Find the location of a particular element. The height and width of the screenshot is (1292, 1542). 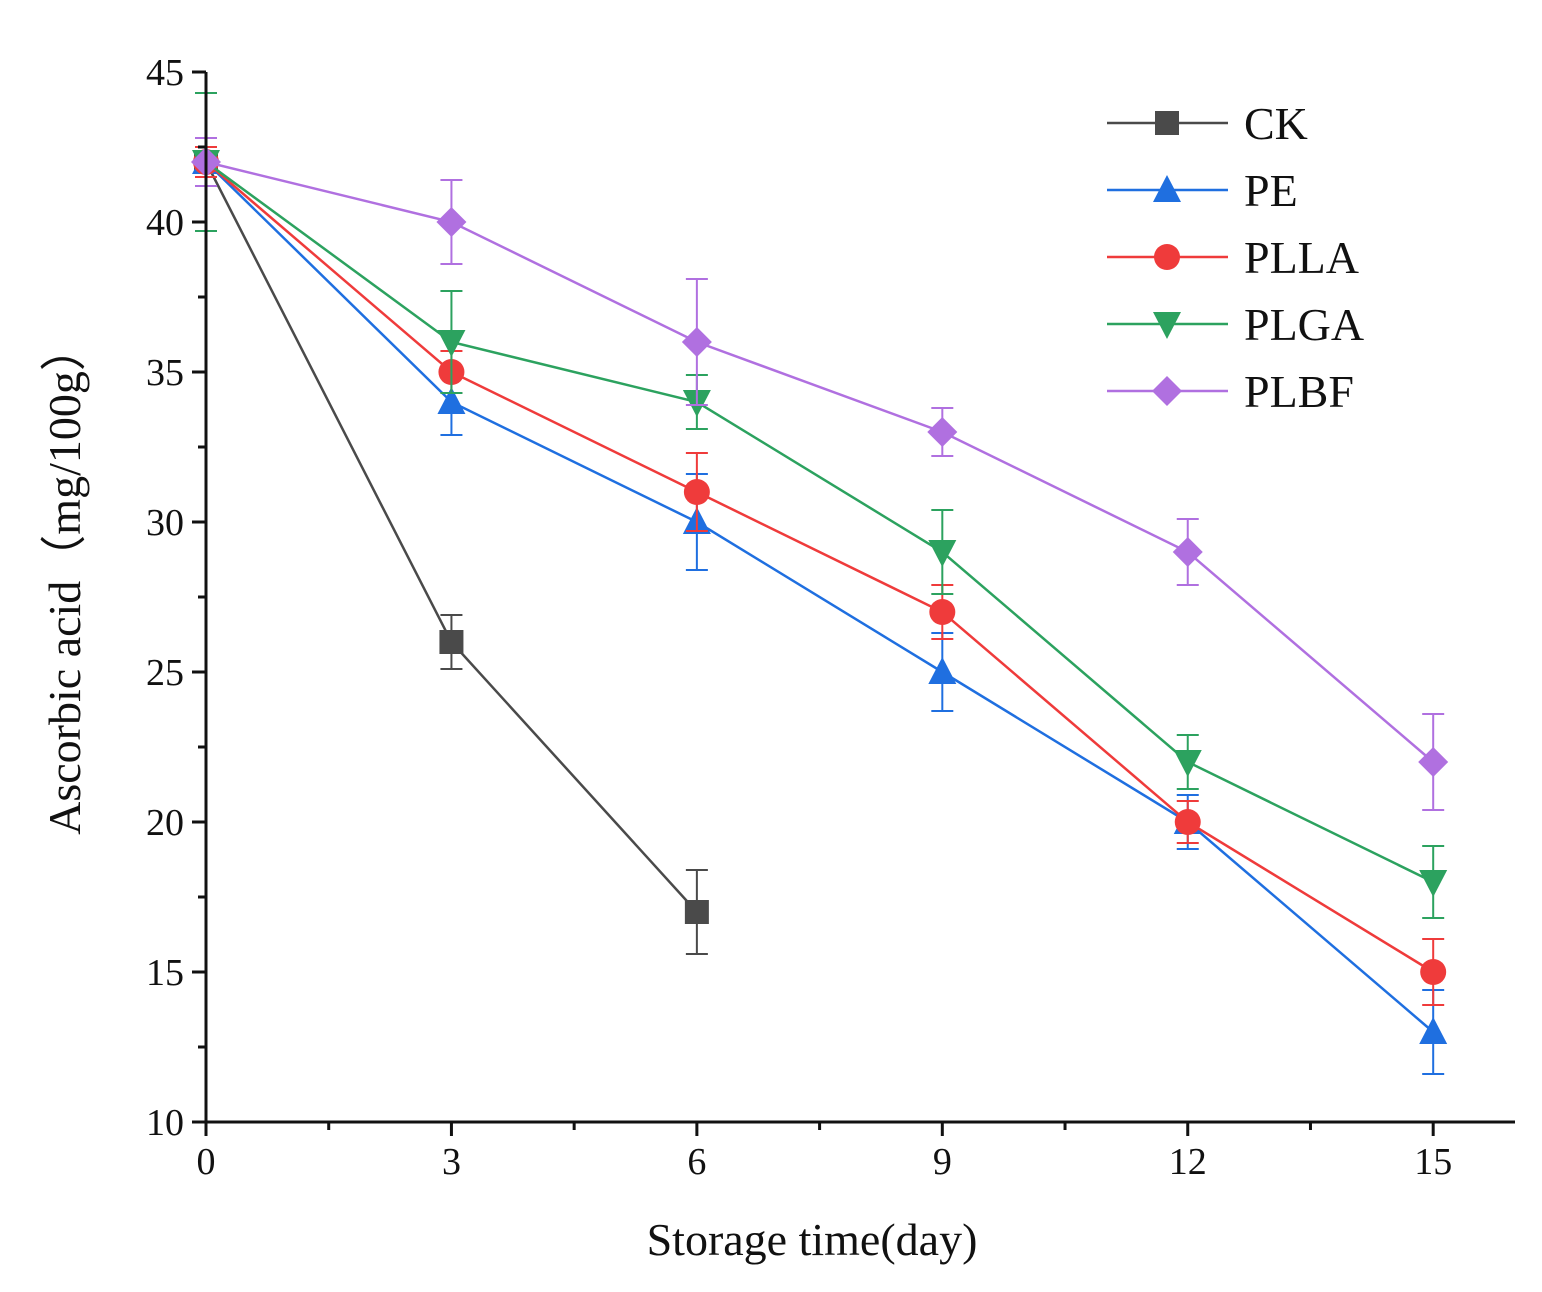

x-tick-label: 12 is located at coordinates (1188, 1162).